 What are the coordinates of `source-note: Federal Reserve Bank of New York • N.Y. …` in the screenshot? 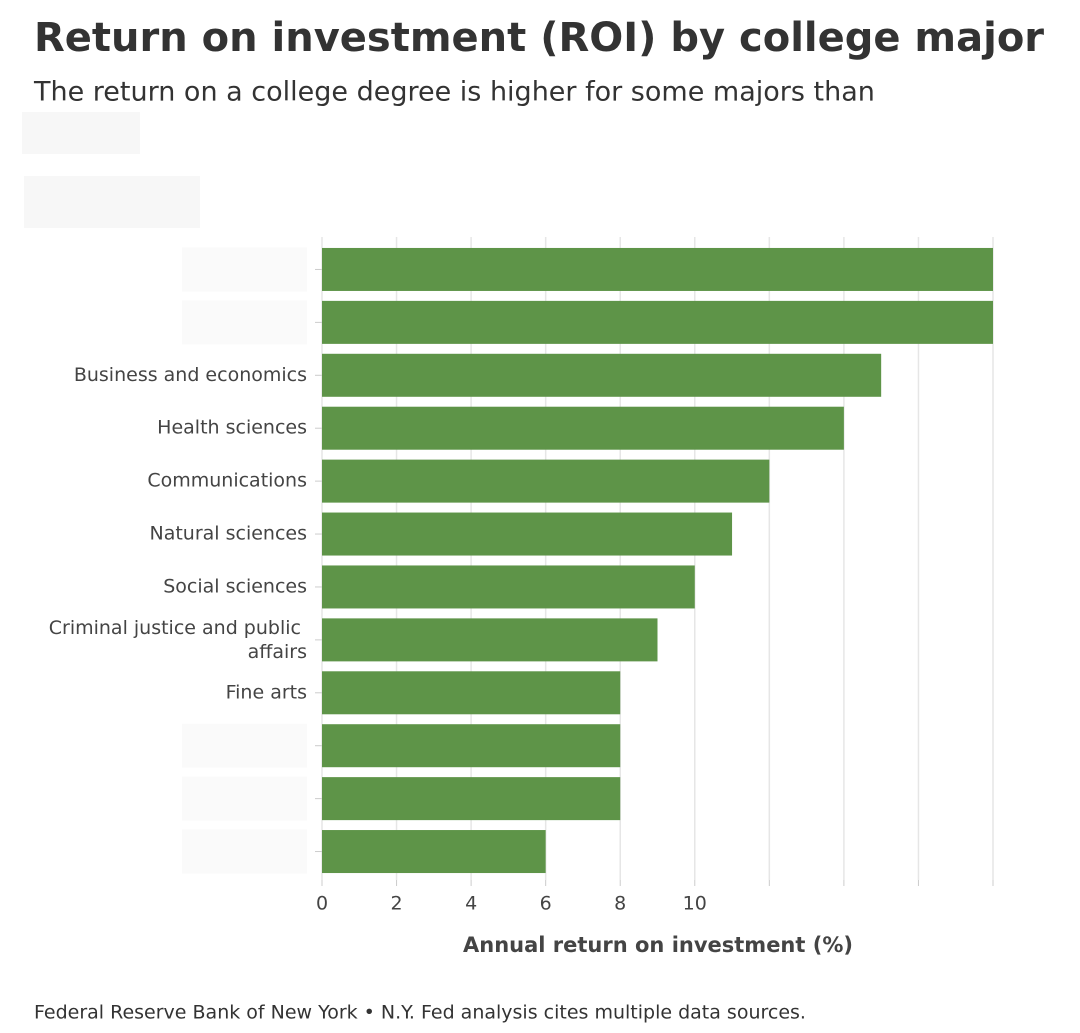 It's located at (420, 1013).